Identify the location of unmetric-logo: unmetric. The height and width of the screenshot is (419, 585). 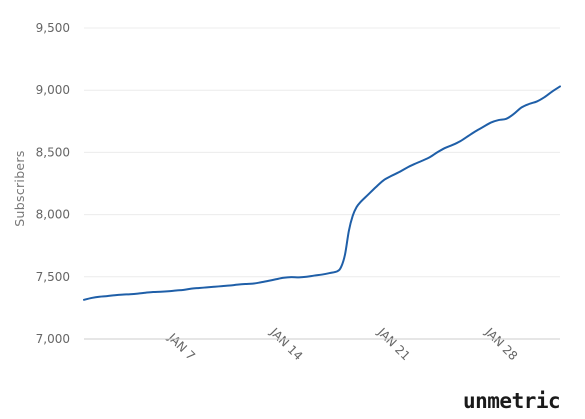
(511, 401).